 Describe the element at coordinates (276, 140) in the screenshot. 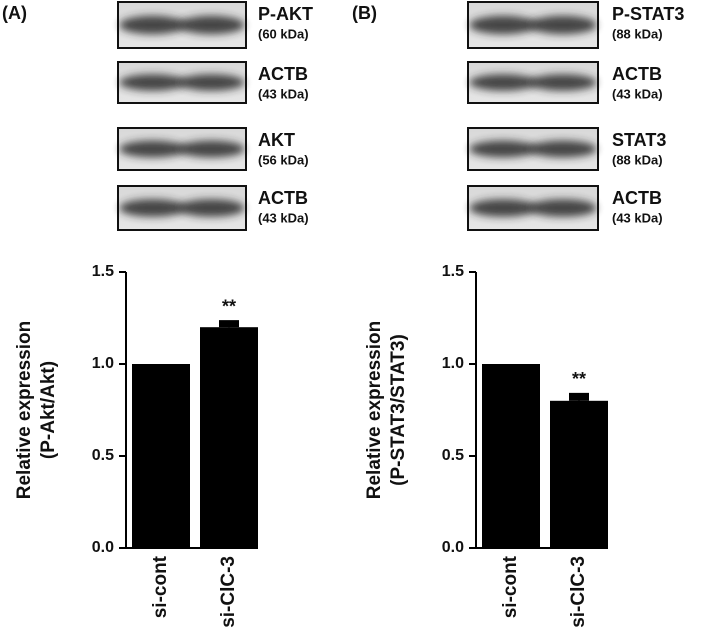

I see `blot-name: AKT` at that location.